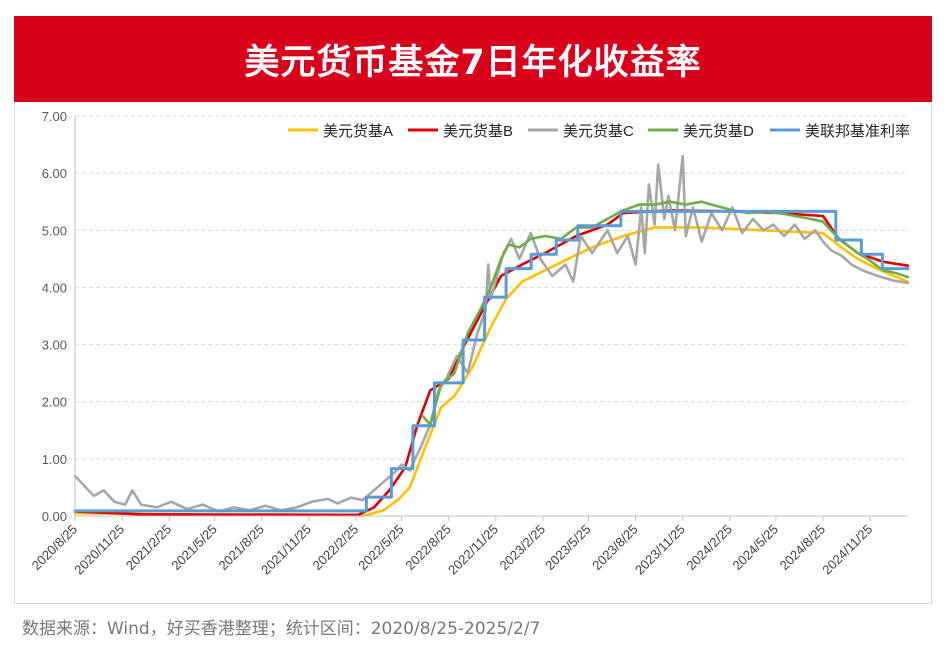  Describe the element at coordinates (54, 230) in the screenshot. I see `y-tick-label: 5.00` at that location.